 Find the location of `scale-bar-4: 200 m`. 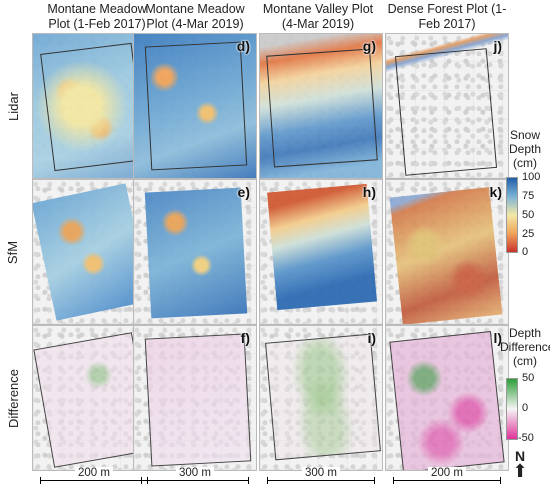

scale-bar-4: 200 m is located at coordinates (447, 474).